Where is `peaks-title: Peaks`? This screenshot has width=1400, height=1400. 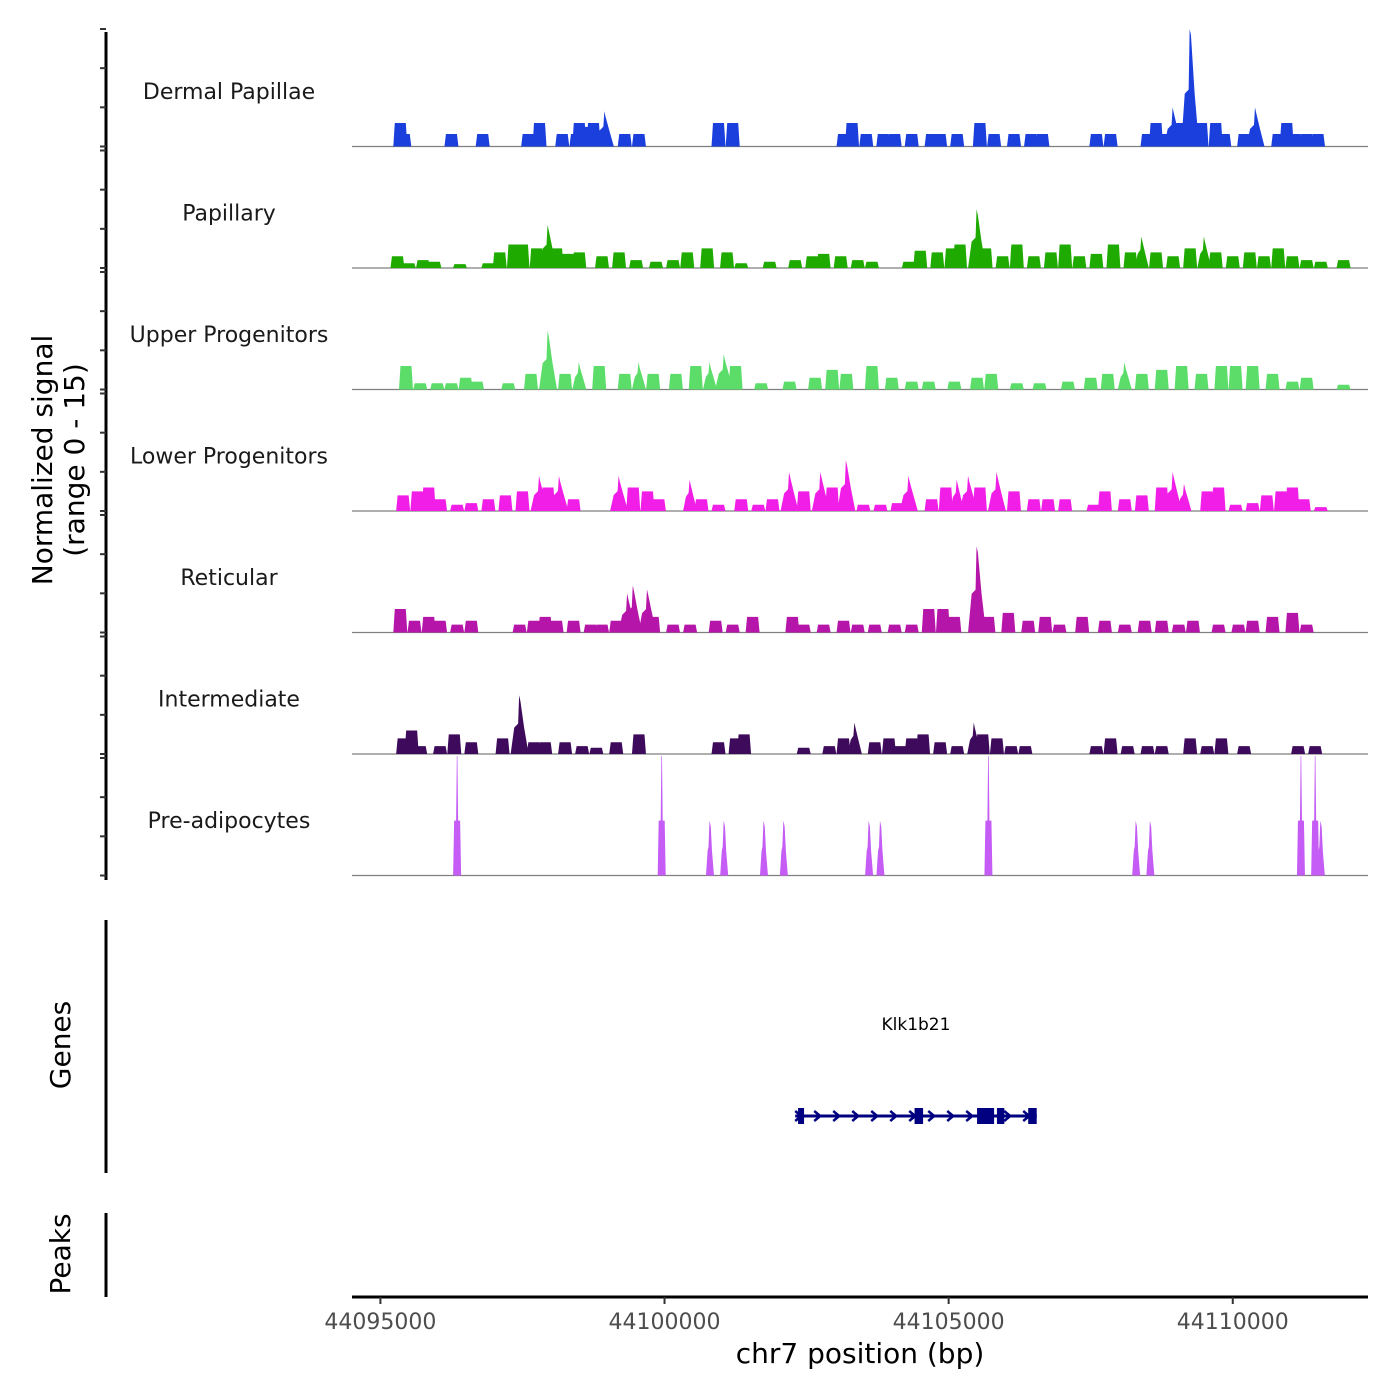
peaks-title: Peaks is located at coordinates (60, 1253).